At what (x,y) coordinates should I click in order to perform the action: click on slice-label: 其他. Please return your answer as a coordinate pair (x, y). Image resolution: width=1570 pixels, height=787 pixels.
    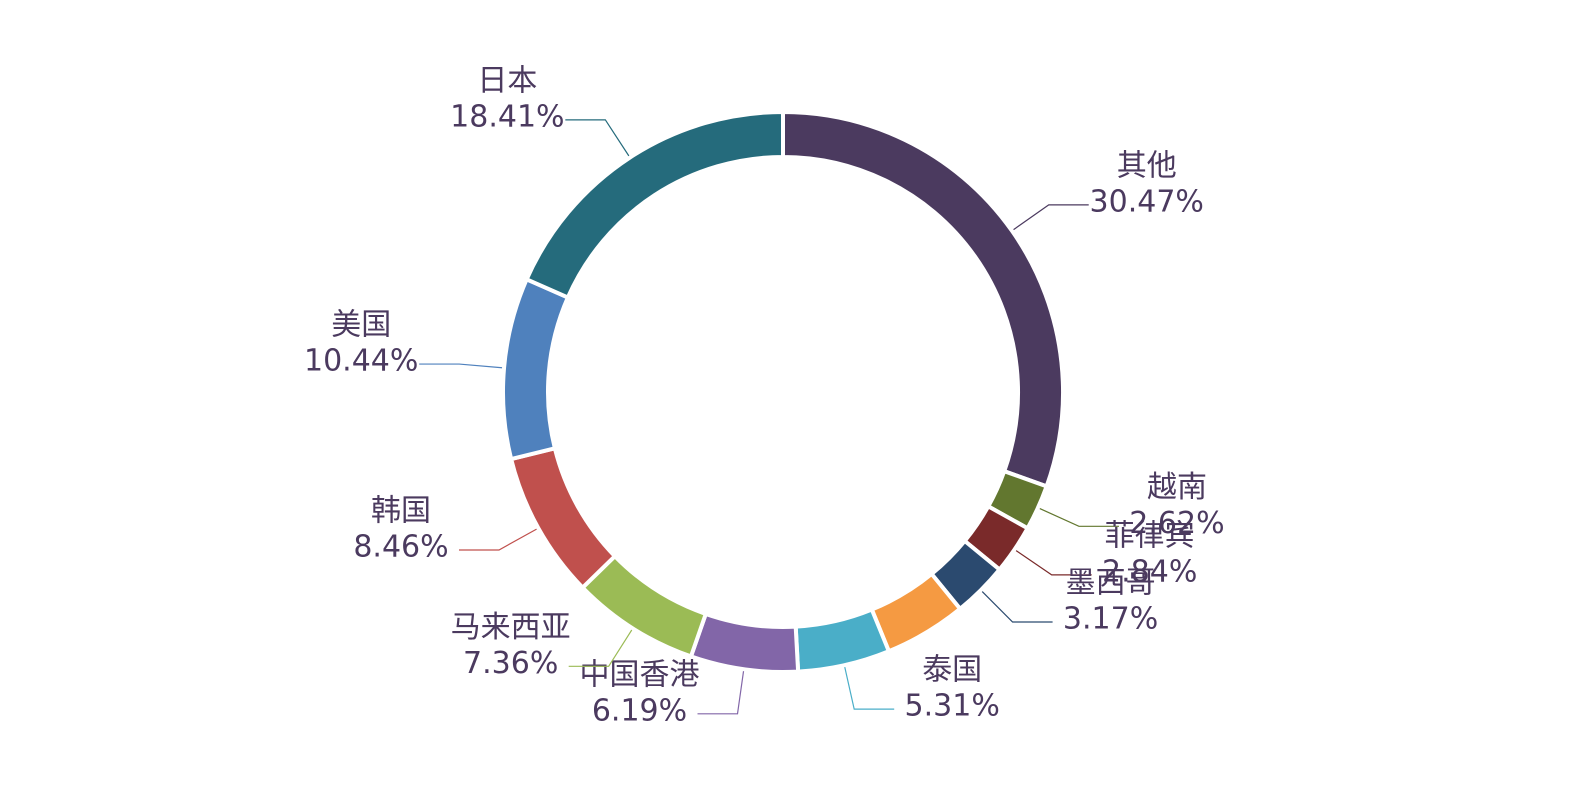
    Looking at the image, I should click on (1147, 165).